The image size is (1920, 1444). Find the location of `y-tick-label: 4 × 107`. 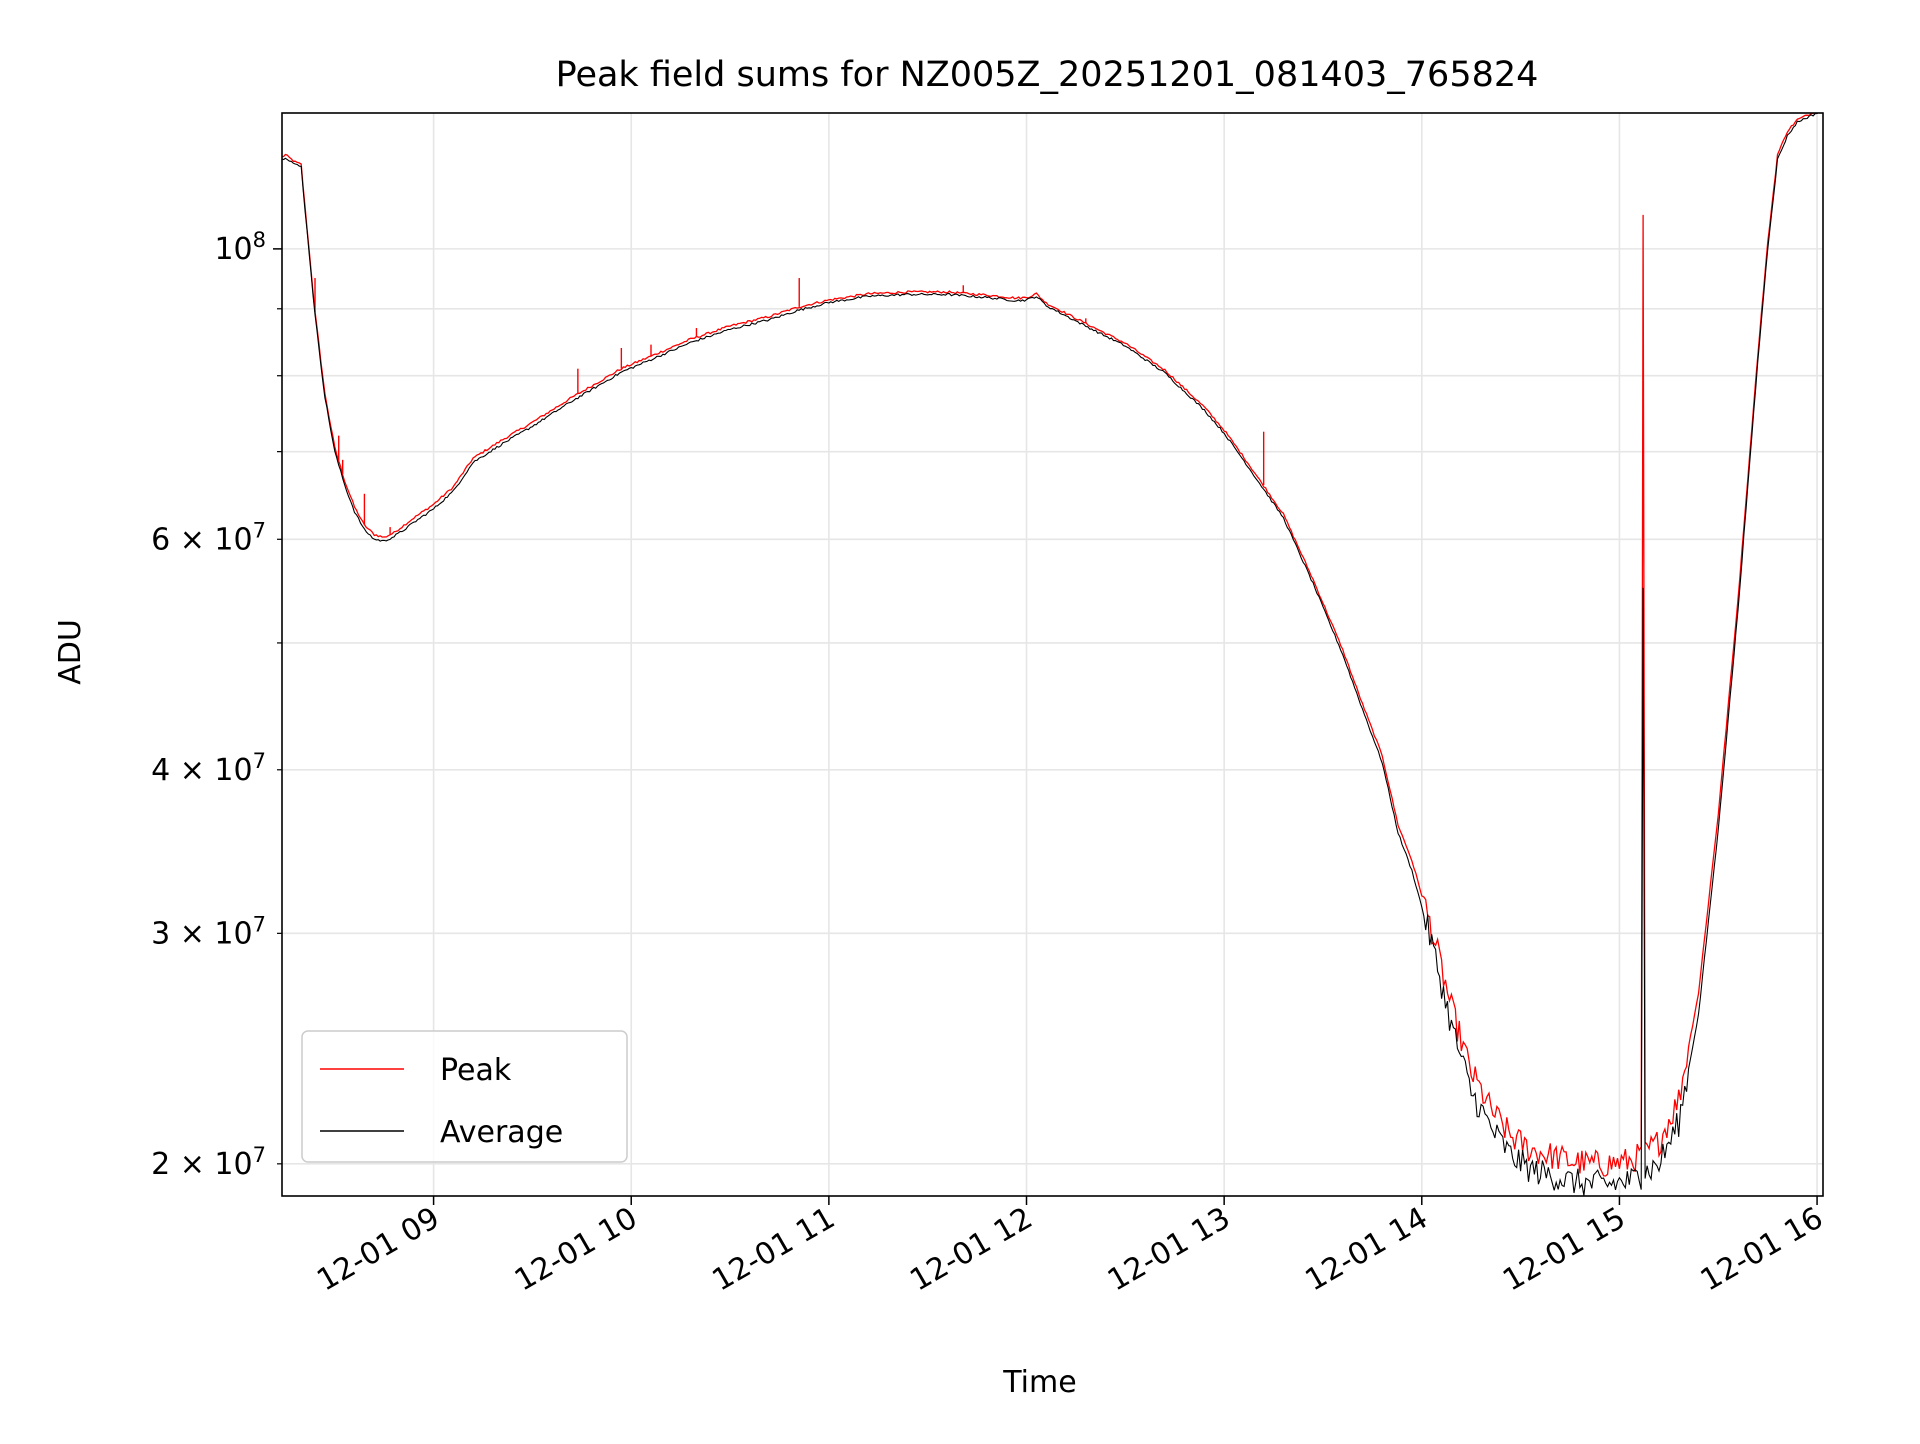

y-tick-label: 4 × 107 is located at coordinates (208, 768).